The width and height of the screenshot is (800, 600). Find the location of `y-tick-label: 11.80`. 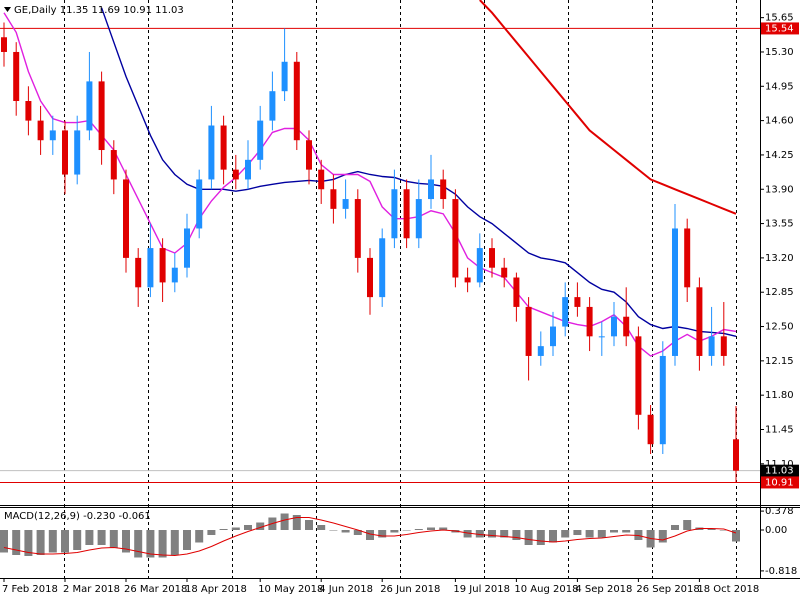

y-tick-label: 11.80 is located at coordinates (779, 395).